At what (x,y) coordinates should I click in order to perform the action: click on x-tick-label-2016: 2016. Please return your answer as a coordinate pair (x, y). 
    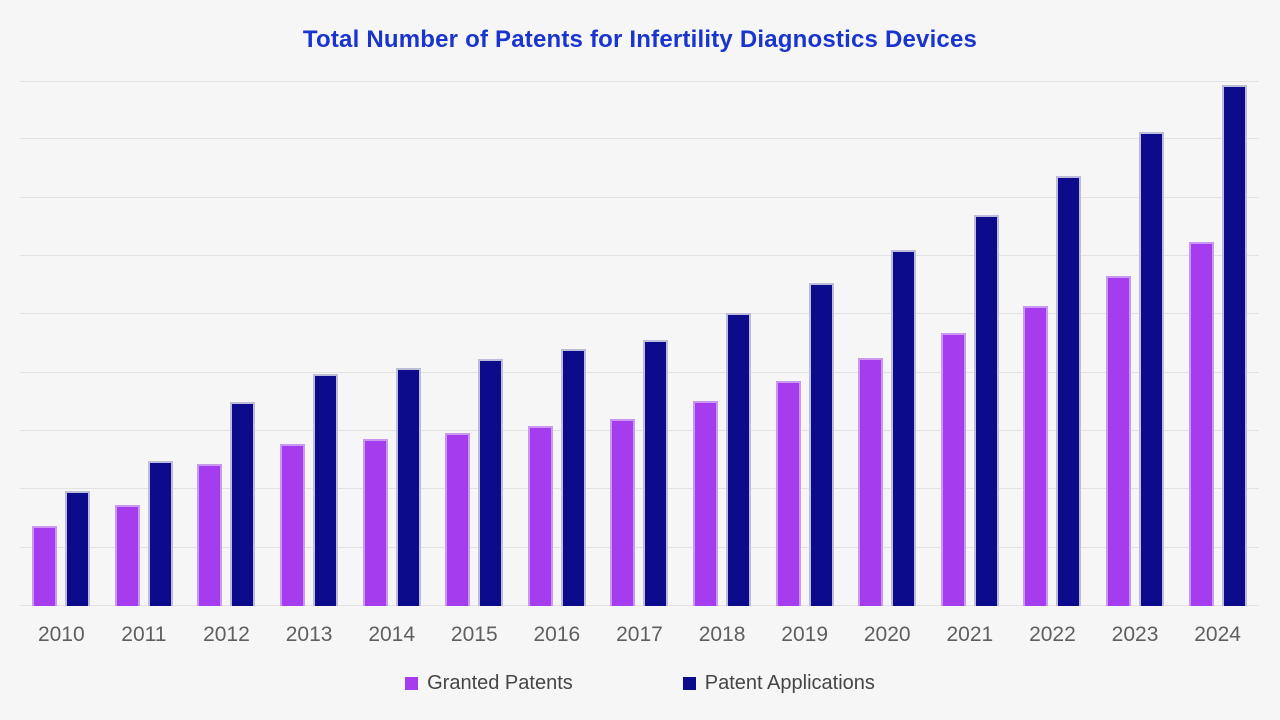
    Looking at the image, I should click on (557, 634).